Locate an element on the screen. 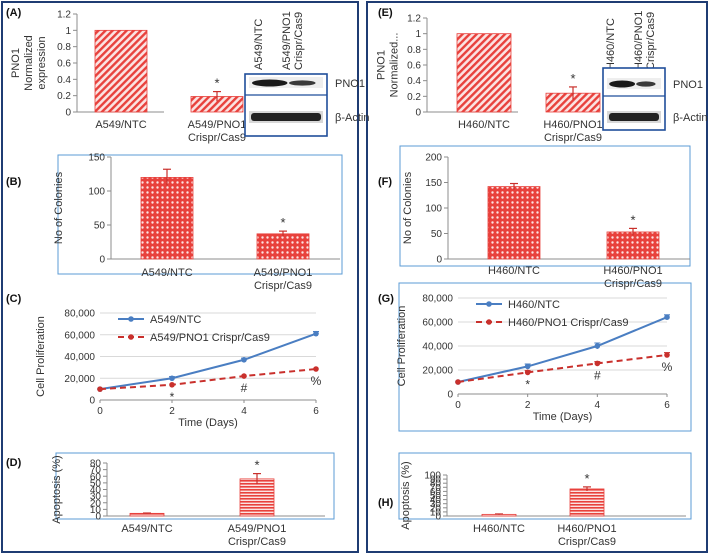 The width and height of the screenshot is (709, 554). y-axis-label-line: Cell Proliferation is located at coordinates (402, 346).